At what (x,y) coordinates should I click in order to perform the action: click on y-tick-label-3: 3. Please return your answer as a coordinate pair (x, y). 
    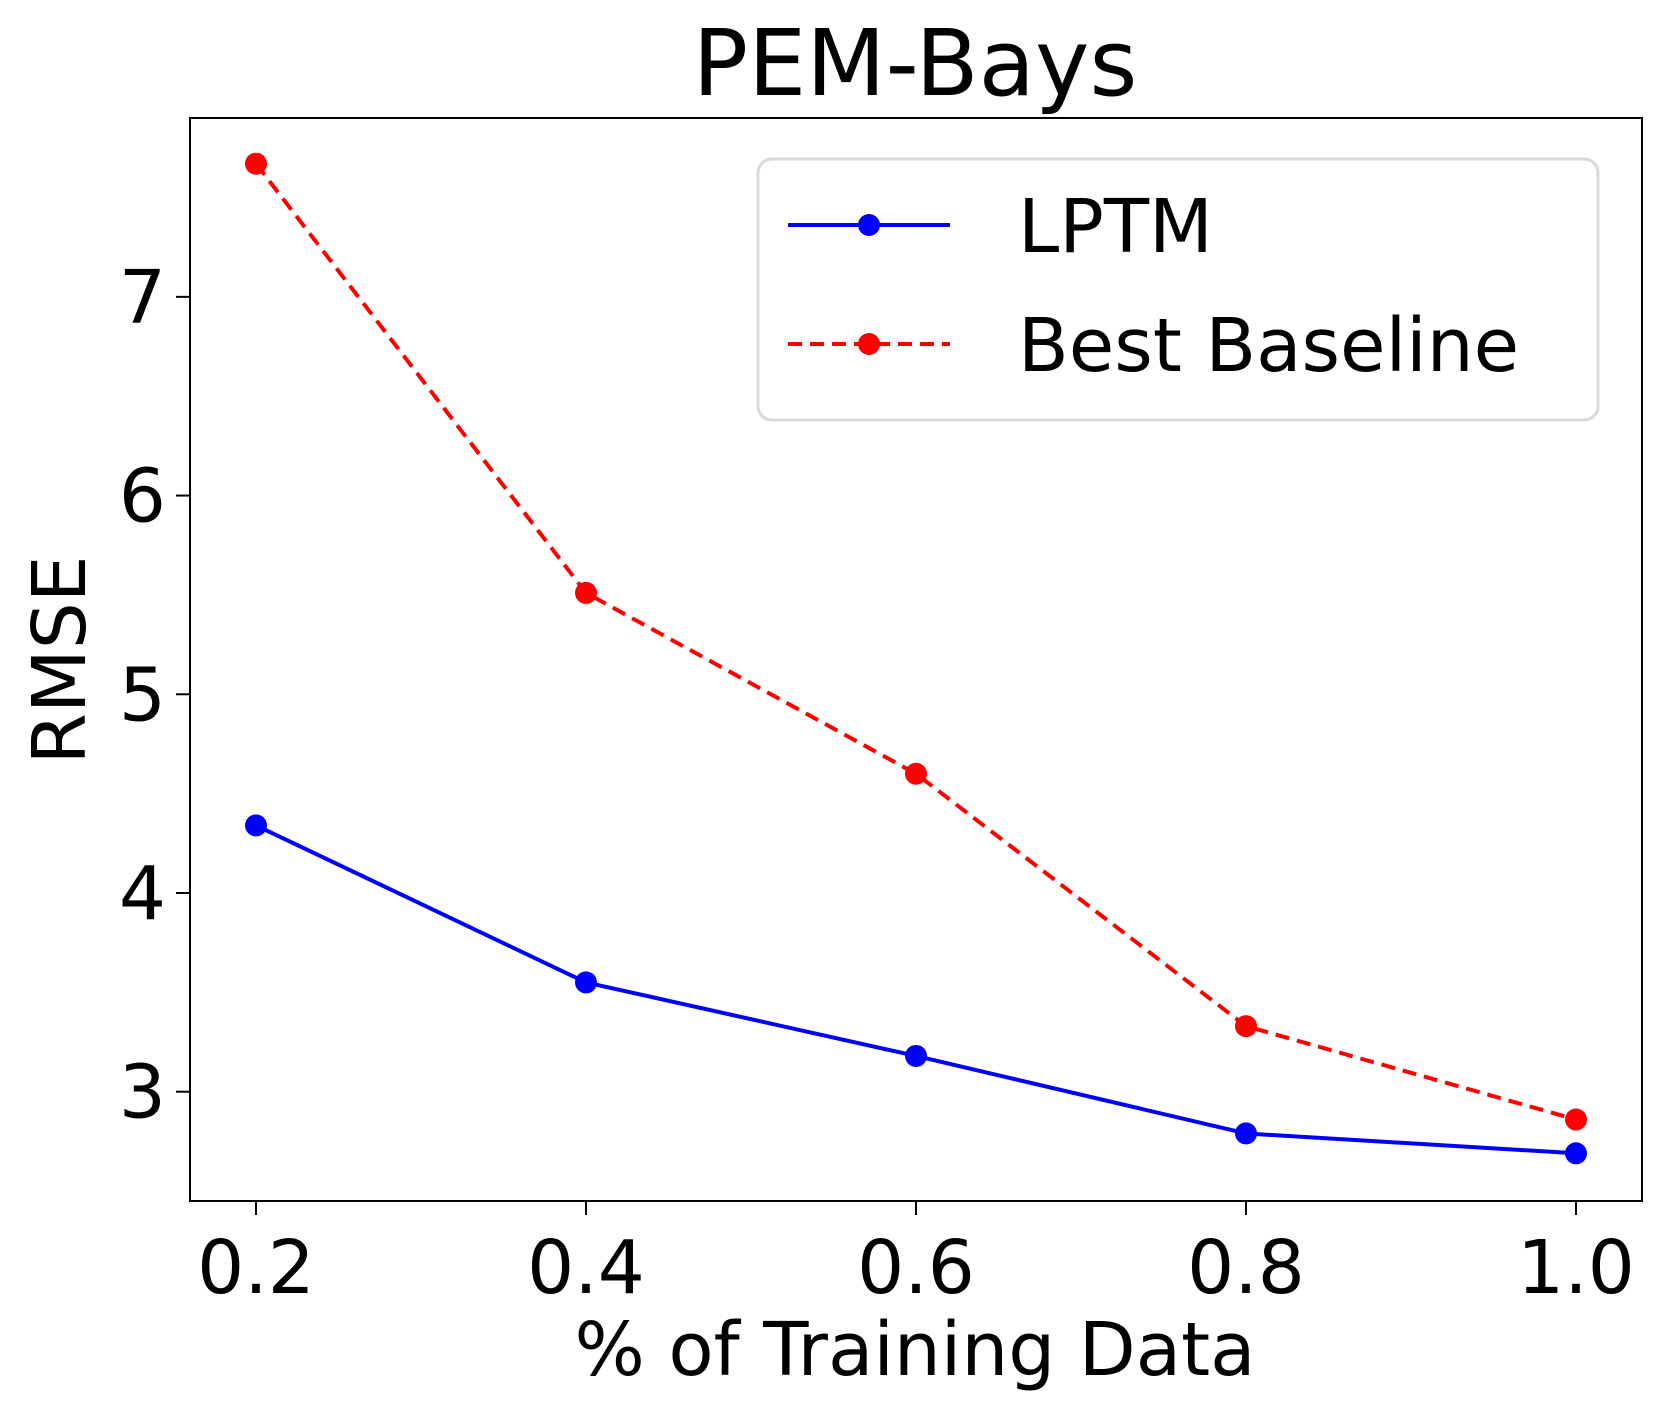
    Looking at the image, I should click on (142, 1093).